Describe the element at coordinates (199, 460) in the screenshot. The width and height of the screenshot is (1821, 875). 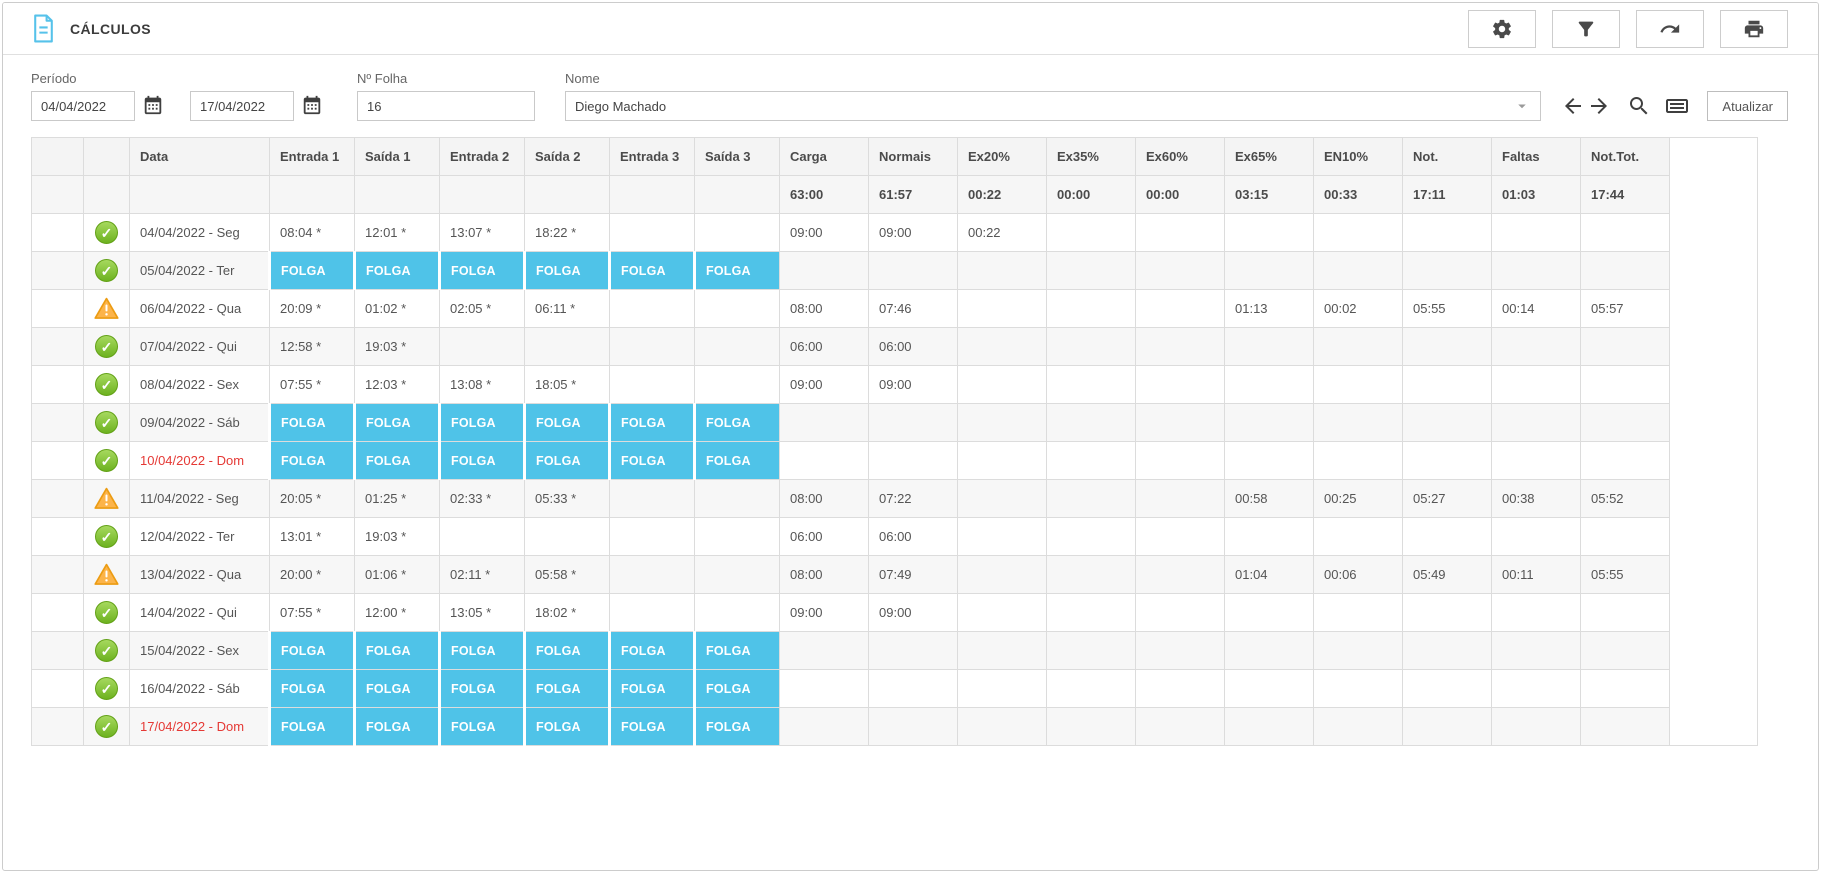
I see `date-cell: 10/04/2022 - Dom` at that location.